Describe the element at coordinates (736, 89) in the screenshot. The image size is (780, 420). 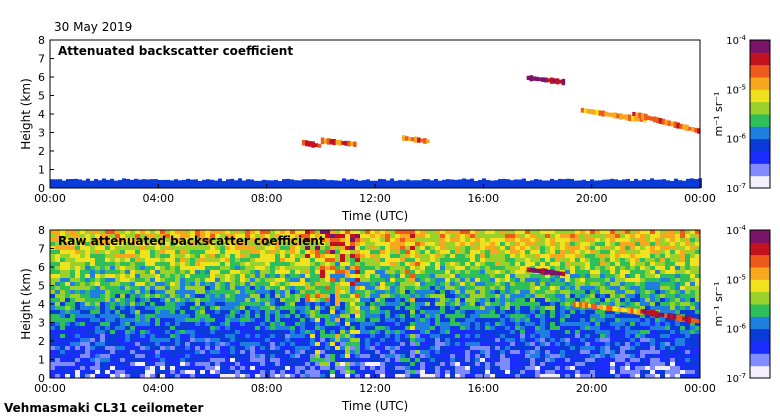
I see `colorbar-tick-label: 10-5` at that location.